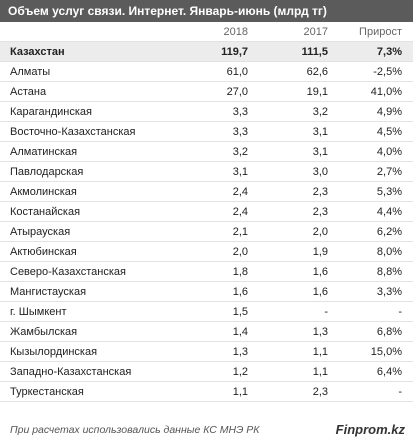 Image resolution: width=413 pixels, height=446 pixels. Describe the element at coordinates (38, 312) in the screenshot. I see `region-name: г. Шымкент` at that location.